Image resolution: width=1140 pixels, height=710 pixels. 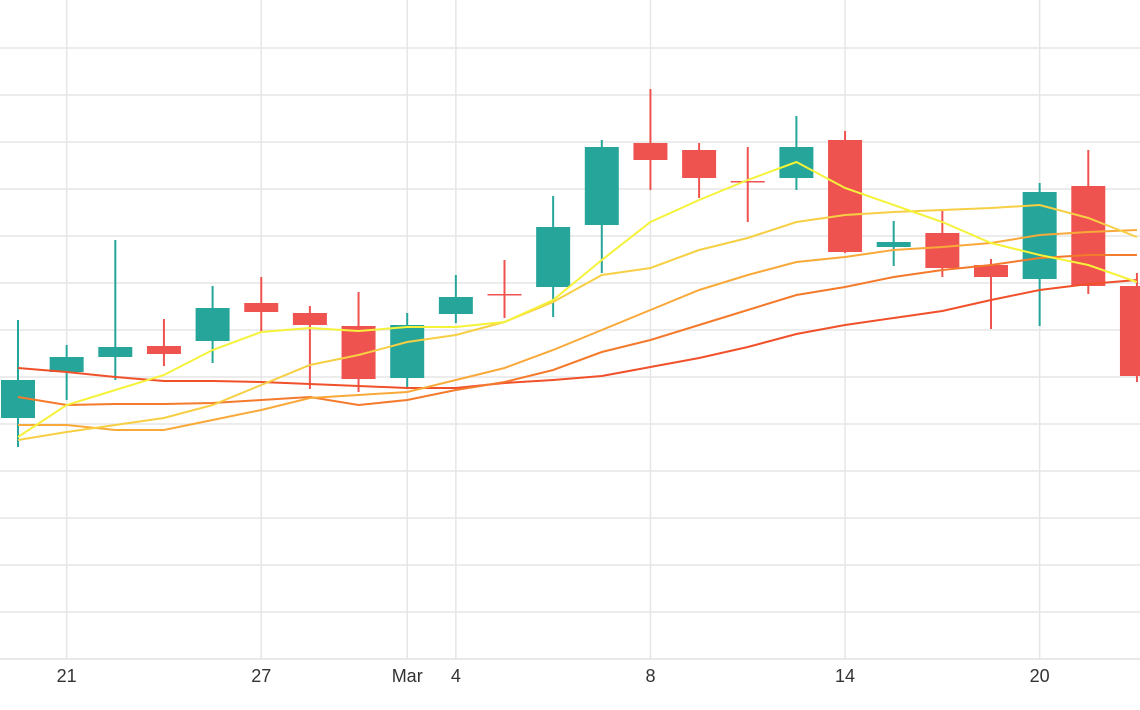 What do you see at coordinates (67, 676) in the screenshot?
I see `x-tick-label: 21` at bounding box center [67, 676].